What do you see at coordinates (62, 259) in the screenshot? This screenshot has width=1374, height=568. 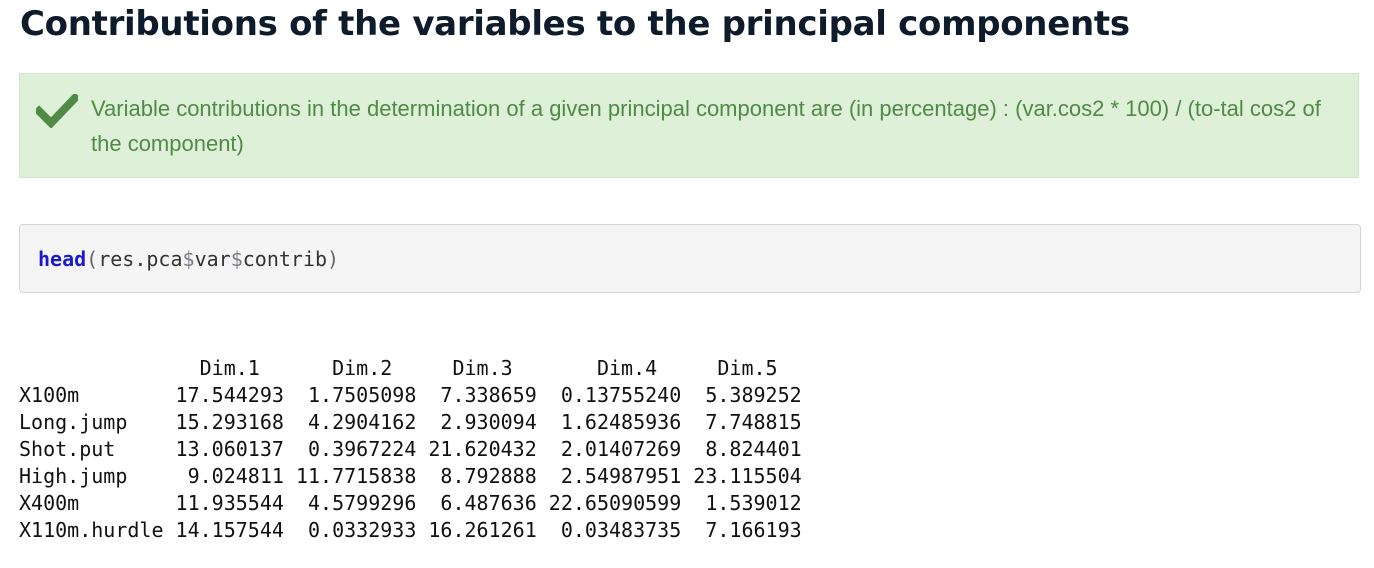 I see `function-name: head` at bounding box center [62, 259].